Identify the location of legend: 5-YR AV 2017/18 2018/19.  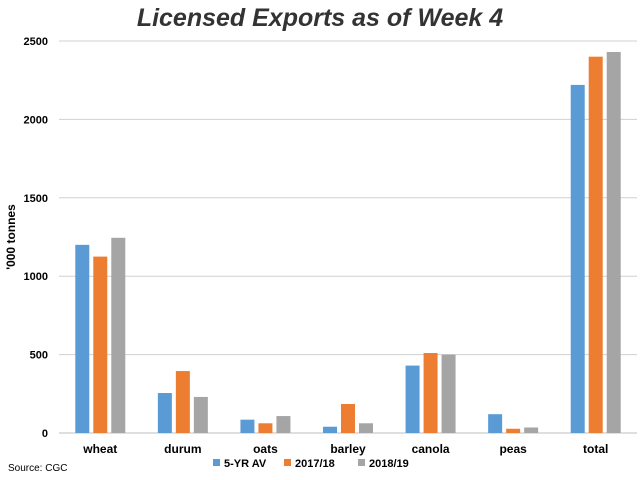
(311, 464).